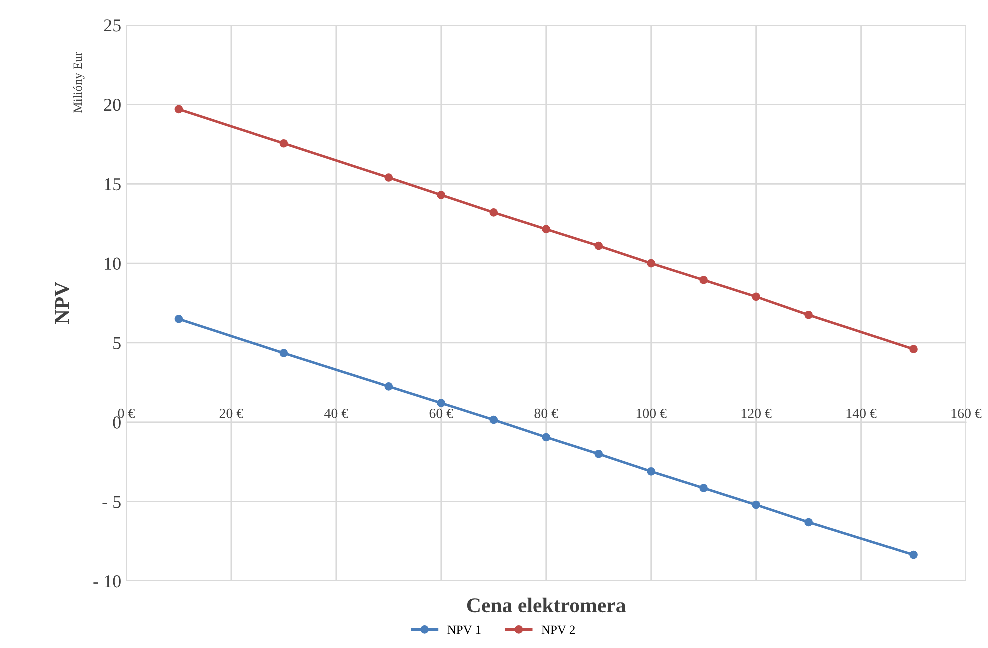 Image resolution: width=988 pixels, height=648 pixels. Describe the element at coordinates (861, 413) in the screenshot. I see `x-tick-label: 140 €` at that location.